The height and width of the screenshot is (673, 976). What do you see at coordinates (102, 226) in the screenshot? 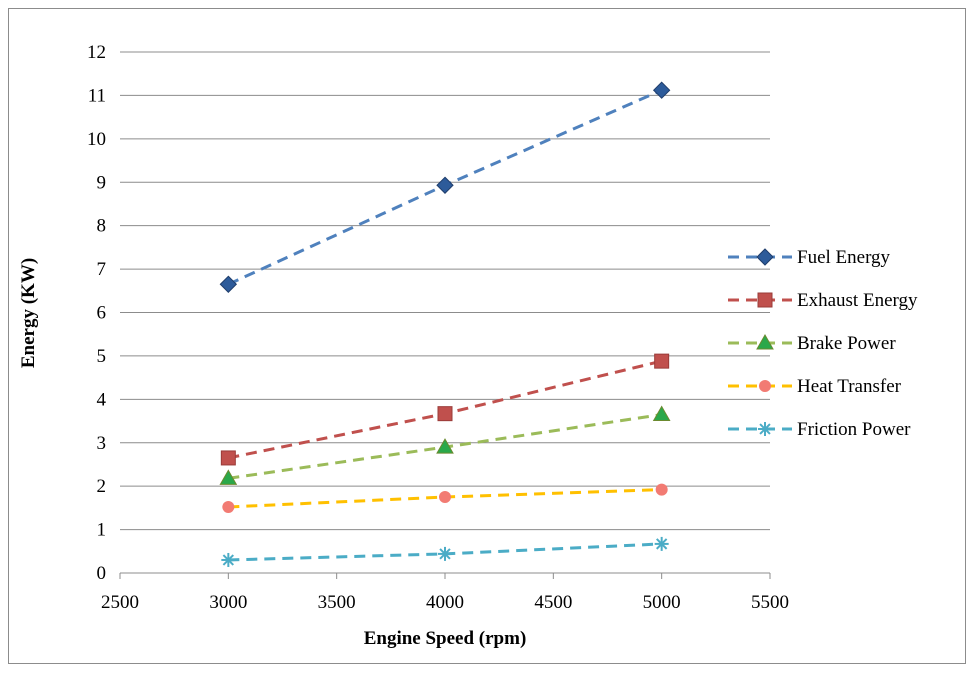
I see `y-tick-label: 8` at bounding box center [102, 226].